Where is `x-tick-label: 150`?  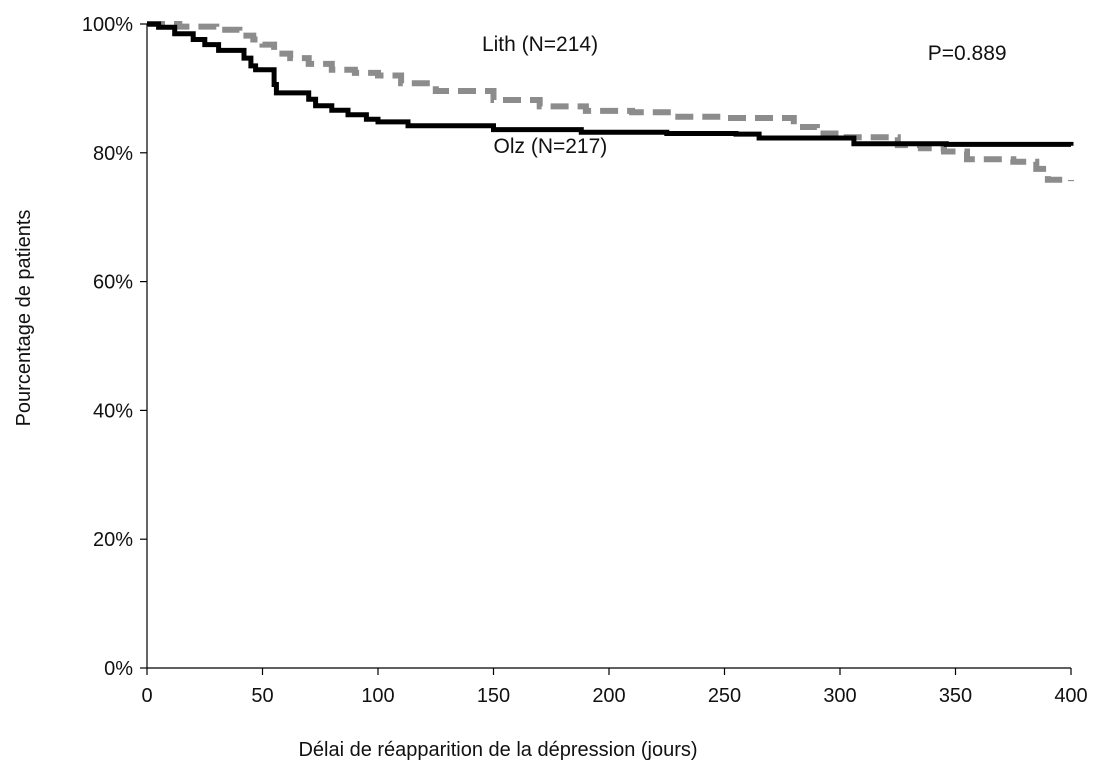 x-tick-label: 150 is located at coordinates (493, 696).